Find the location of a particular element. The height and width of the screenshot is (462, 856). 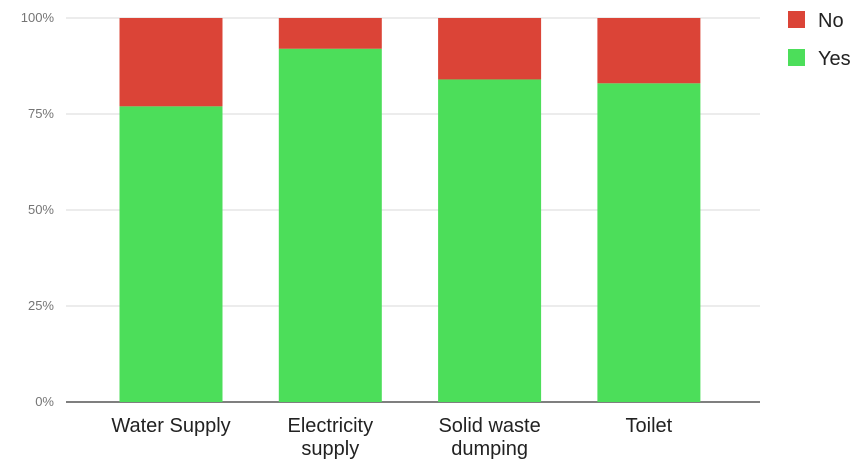

legend: No Yes is located at coordinates (819, 40).